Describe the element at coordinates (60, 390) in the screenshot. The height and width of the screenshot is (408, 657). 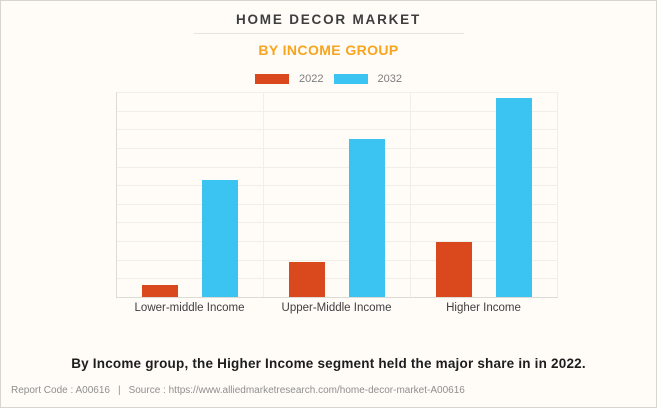
I see `report-code-text: Report Code : A00616` at that location.